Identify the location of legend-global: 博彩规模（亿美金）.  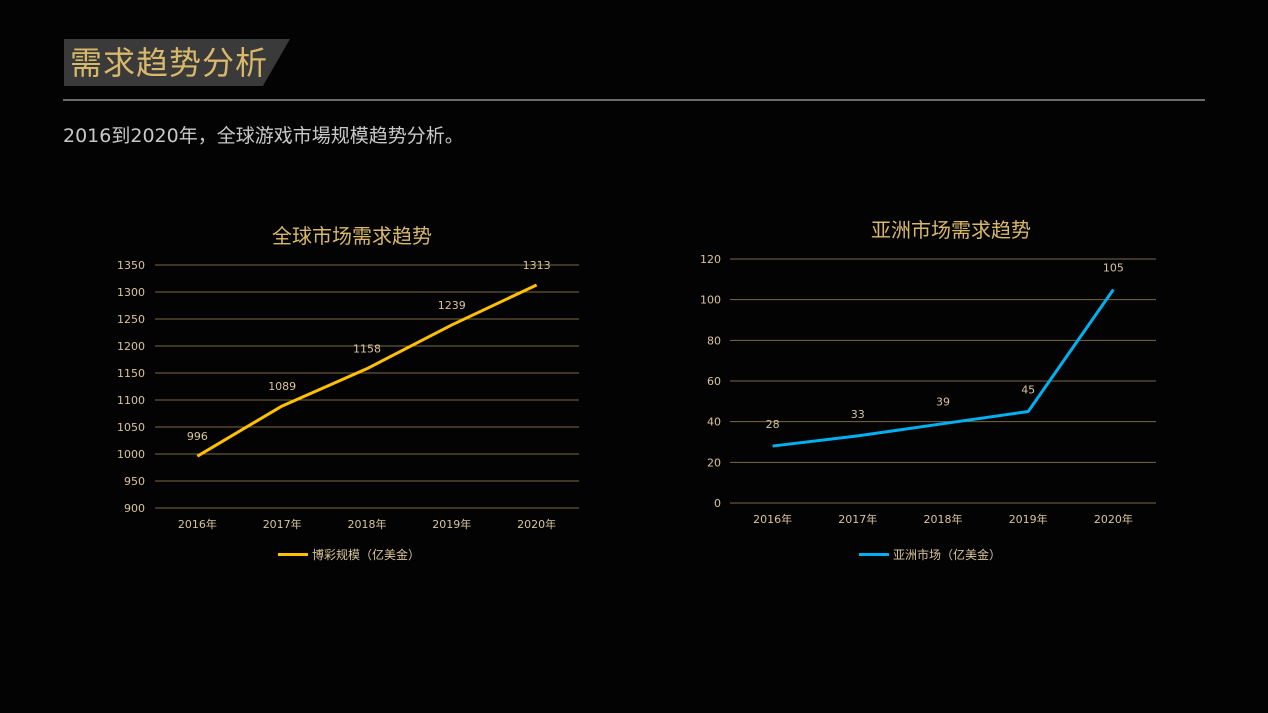
(349, 554).